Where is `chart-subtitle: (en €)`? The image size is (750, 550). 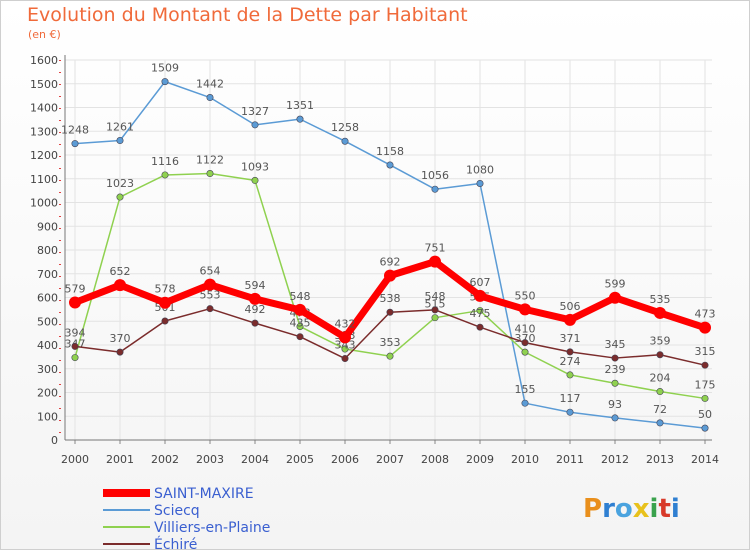 chart-subtitle: (en €) is located at coordinates (44, 34).